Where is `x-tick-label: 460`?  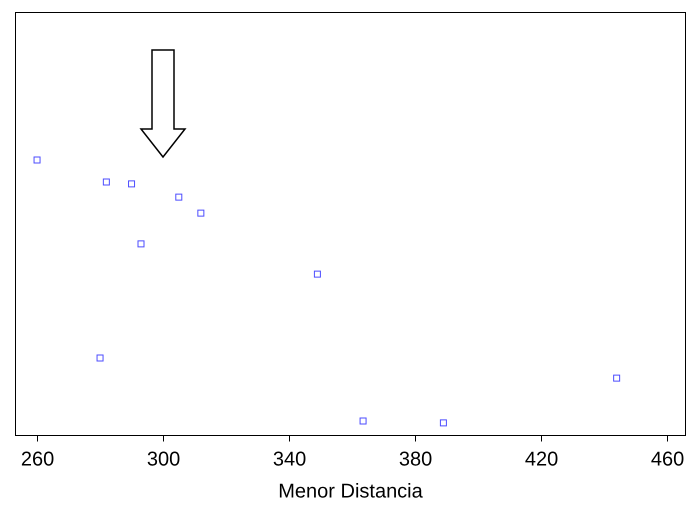
x-tick-label: 460 is located at coordinates (667, 459).